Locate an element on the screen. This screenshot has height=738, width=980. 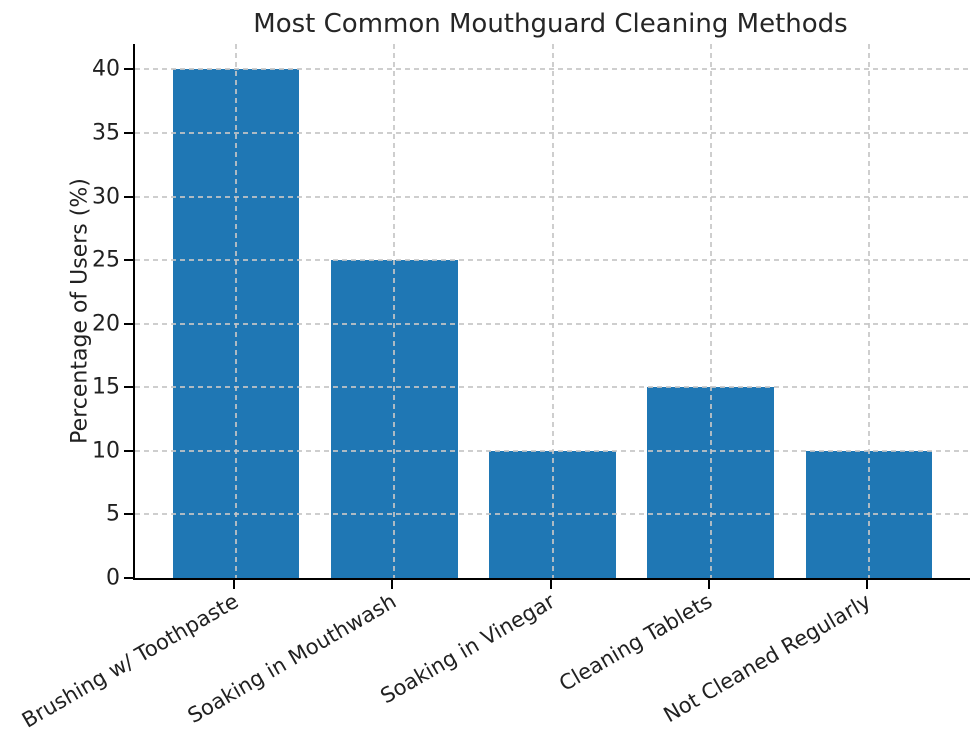
y-tick-label: 35 is located at coordinates (106, 133).